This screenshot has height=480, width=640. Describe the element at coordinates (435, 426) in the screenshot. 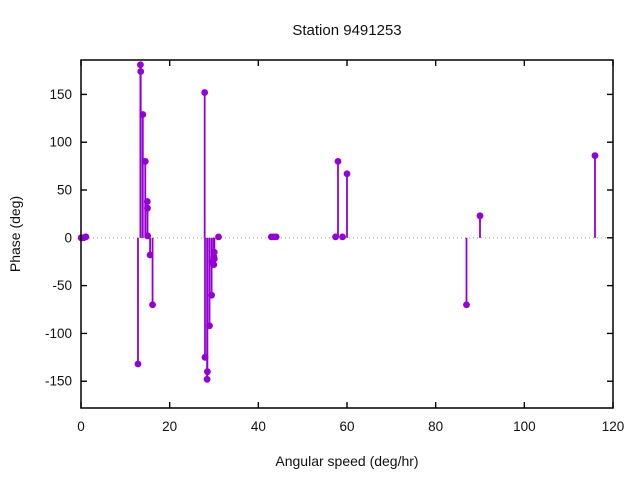

I see `x-tick-label: 80` at that location.